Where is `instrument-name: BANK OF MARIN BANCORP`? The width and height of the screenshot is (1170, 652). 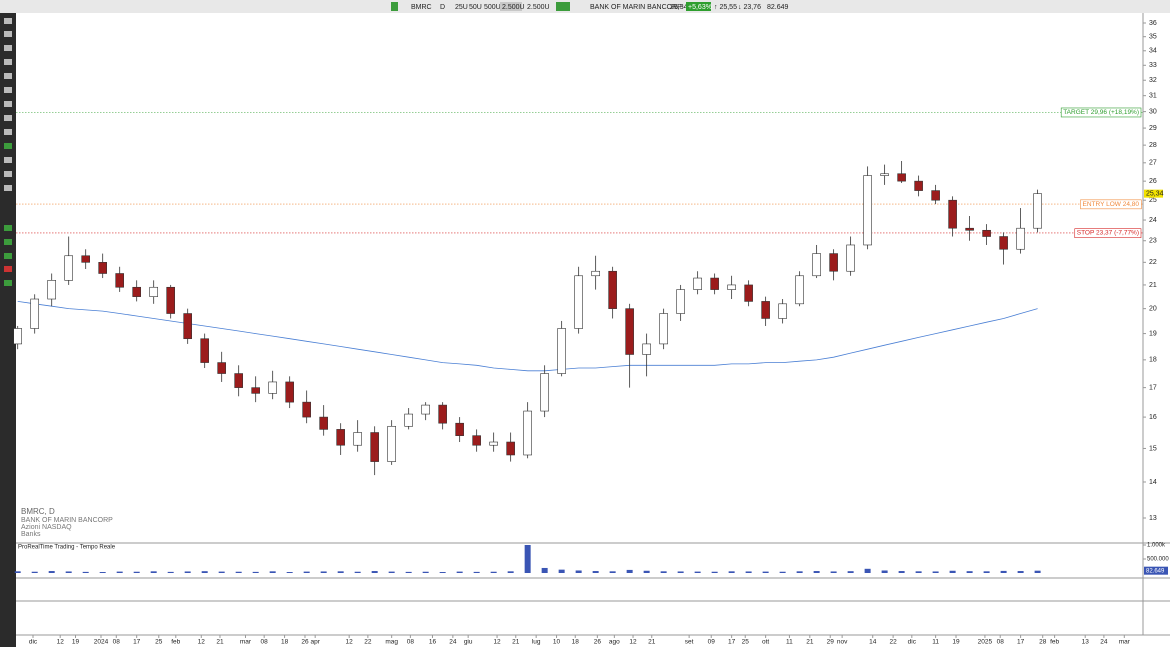 instrument-name: BANK OF MARIN BANCORP is located at coordinates (636, 7).